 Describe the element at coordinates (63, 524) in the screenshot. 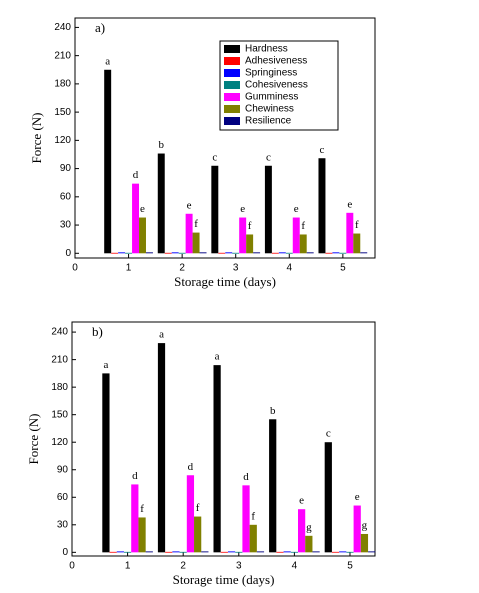

I see `y-tick-label: 30` at that location.